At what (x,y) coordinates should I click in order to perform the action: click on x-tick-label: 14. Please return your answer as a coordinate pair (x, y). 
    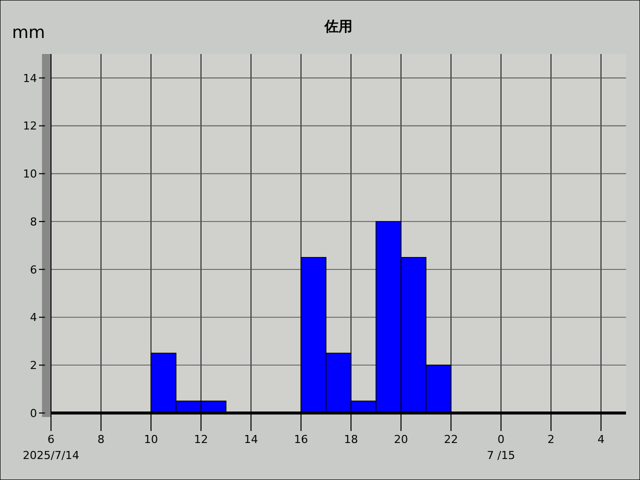
    Looking at the image, I should click on (251, 439).